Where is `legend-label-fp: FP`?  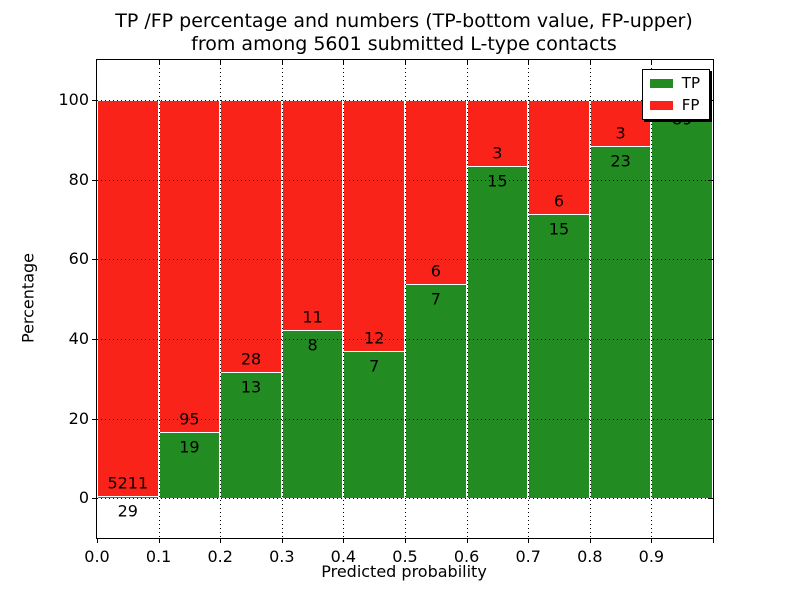
legend-label-fp: FP is located at coordinates (690, 105).